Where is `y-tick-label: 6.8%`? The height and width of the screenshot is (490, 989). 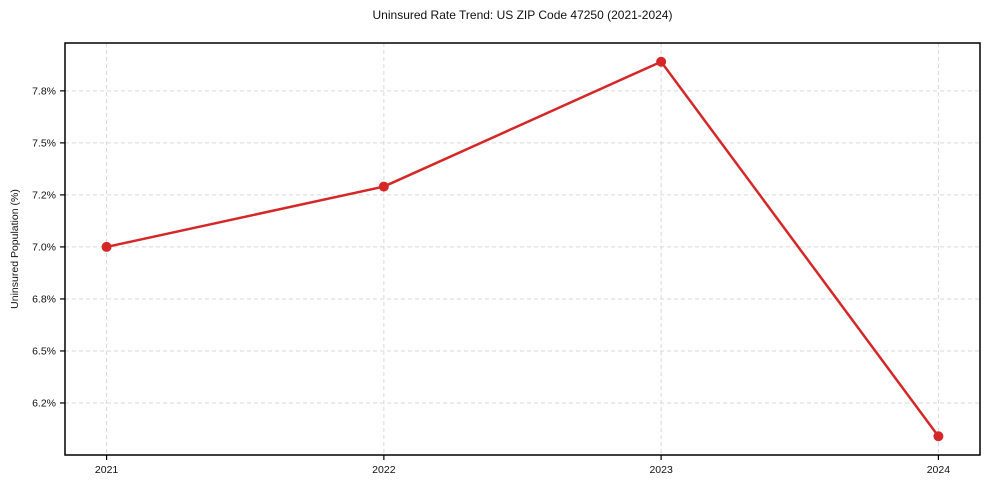 y-tick-label: 6.8% is located at coordinates (44, 299).